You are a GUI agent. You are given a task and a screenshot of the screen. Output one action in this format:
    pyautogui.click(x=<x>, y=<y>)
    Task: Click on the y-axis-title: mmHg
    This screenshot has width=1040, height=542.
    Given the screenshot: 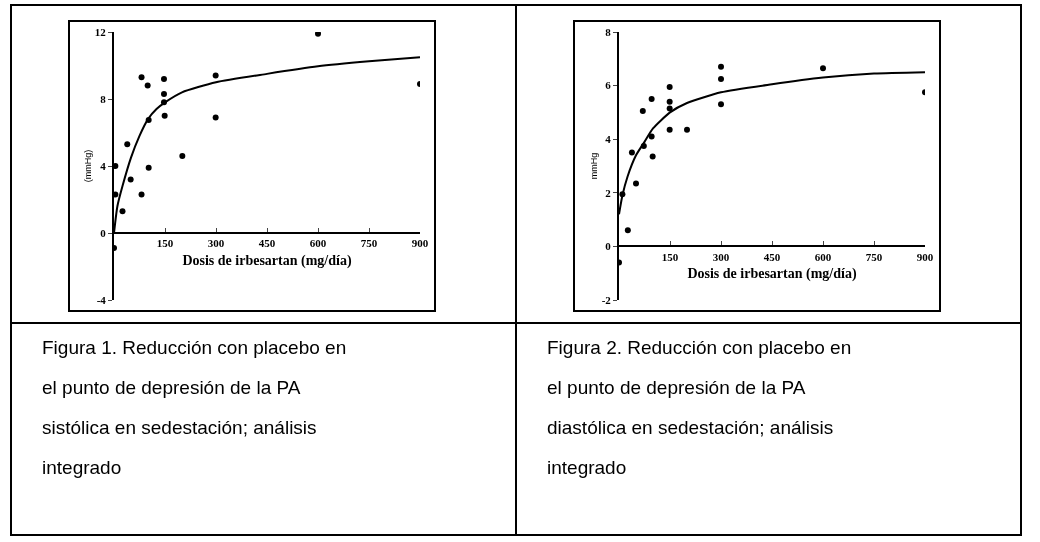 What is the action you would take?
    pyautogui.click(x=594, y=166)
    